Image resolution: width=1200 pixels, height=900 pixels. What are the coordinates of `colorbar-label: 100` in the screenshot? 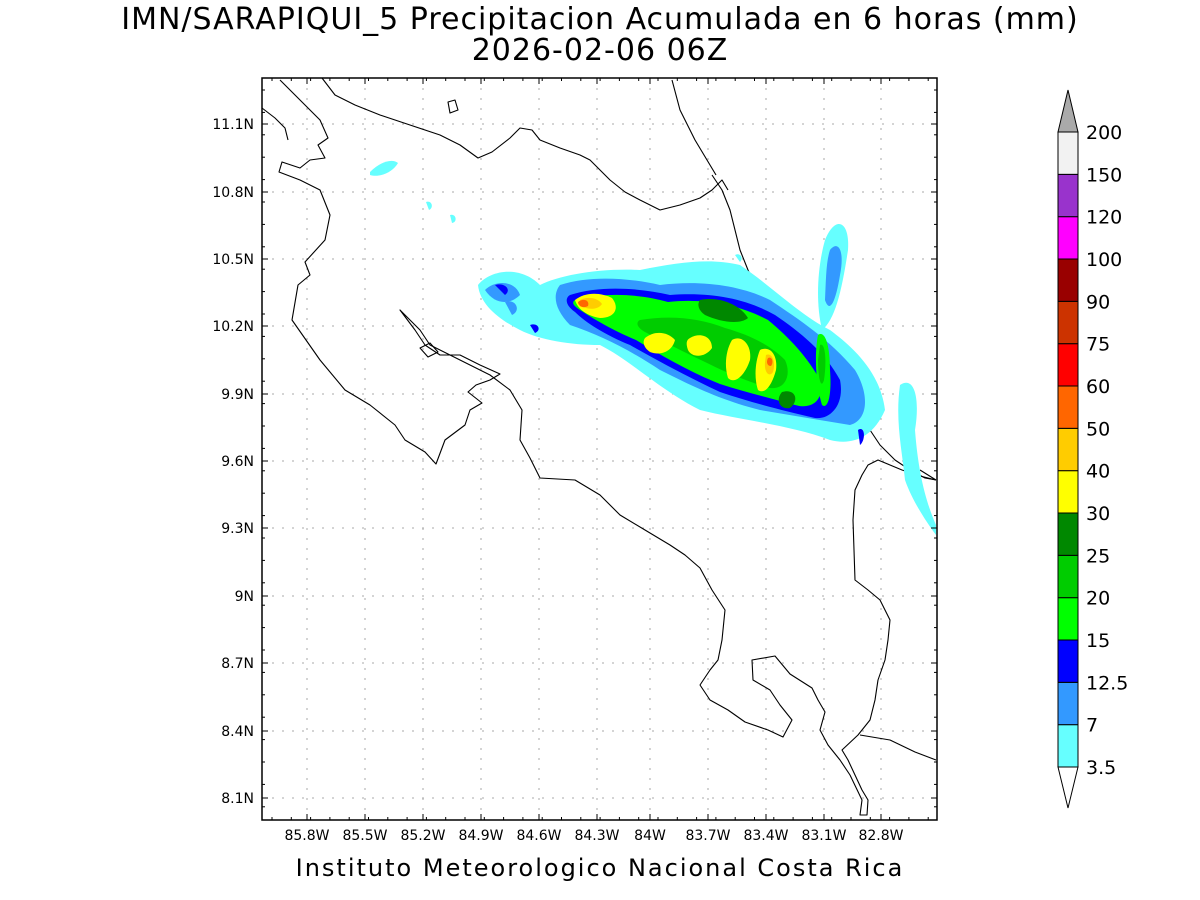 It's located at (1104, 260).